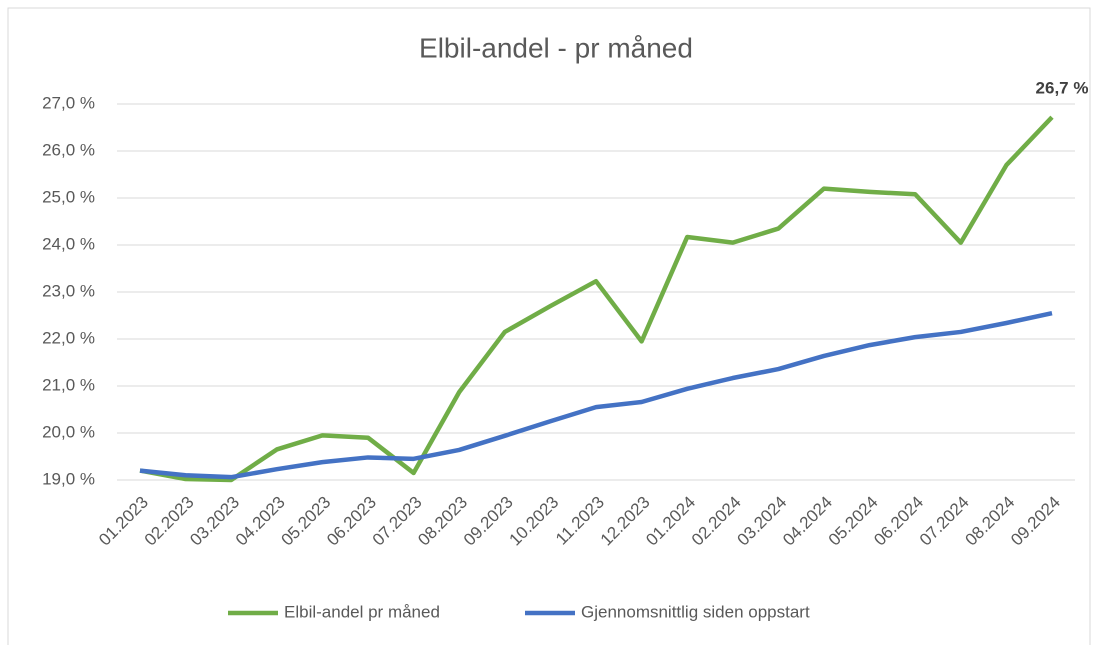 This screenshot has height=650, width=1097. What do you see at coordinates (716, 521) in the screenshot?
I see `x-tick-label: 02.2024` at bounding box center [716, 521].